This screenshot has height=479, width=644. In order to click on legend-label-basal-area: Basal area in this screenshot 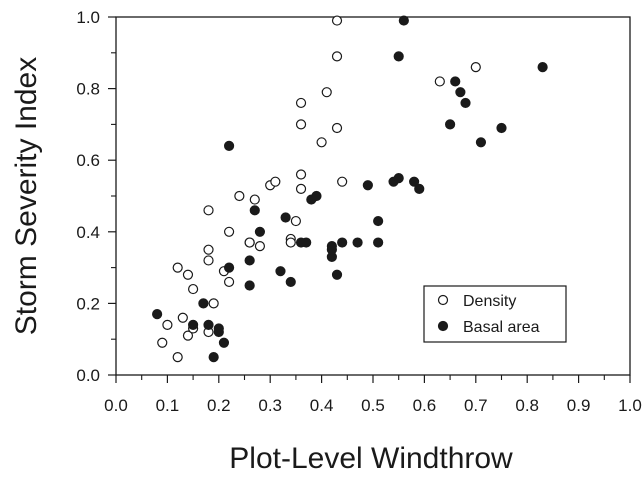, I will do `click(501, 327)`.